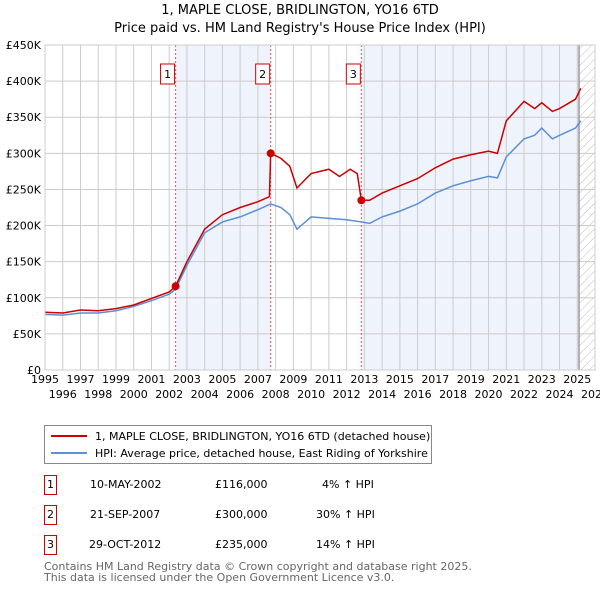 The image size is (600, 590). I want to click on date: 29-OCT-2012, so click(125, 544).